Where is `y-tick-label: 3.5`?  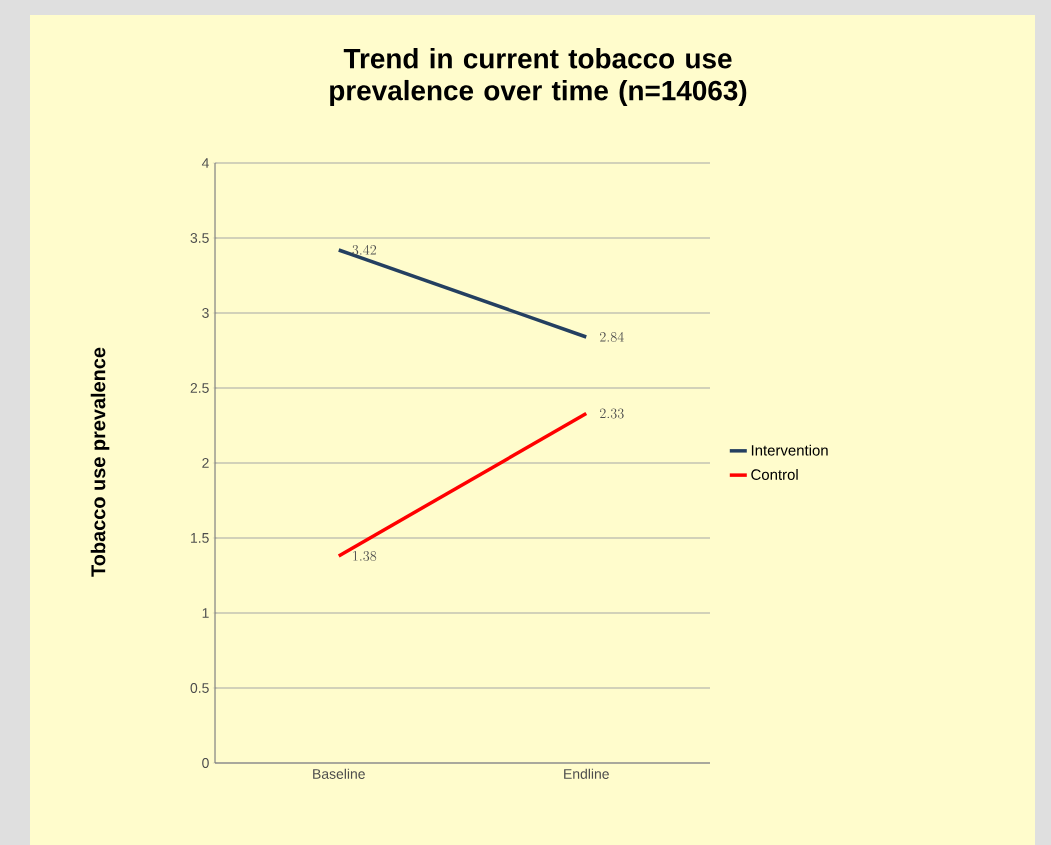
y-tick-label: 3.5 is located at coordinates (199, 238).